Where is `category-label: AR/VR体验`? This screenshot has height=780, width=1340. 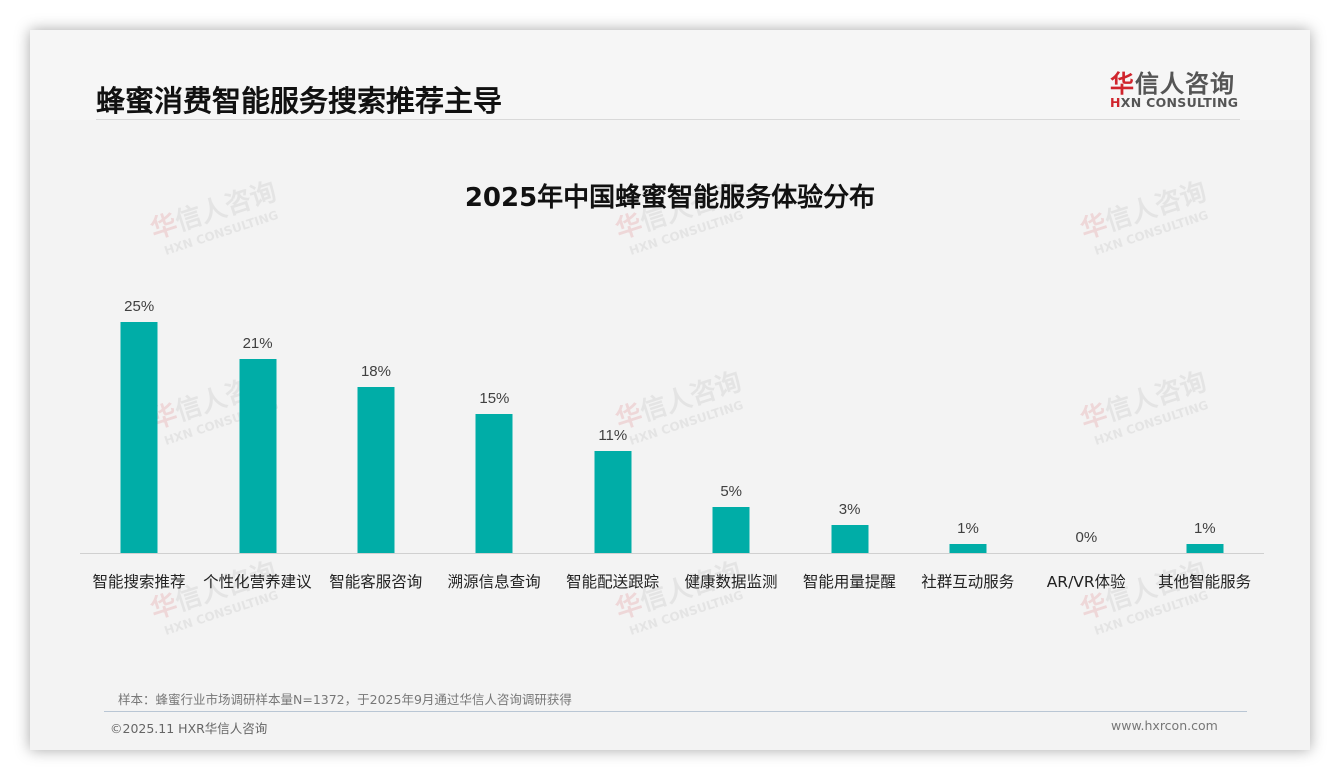 category-label: AR/VR体验 is located at coordinates (1086, 582).